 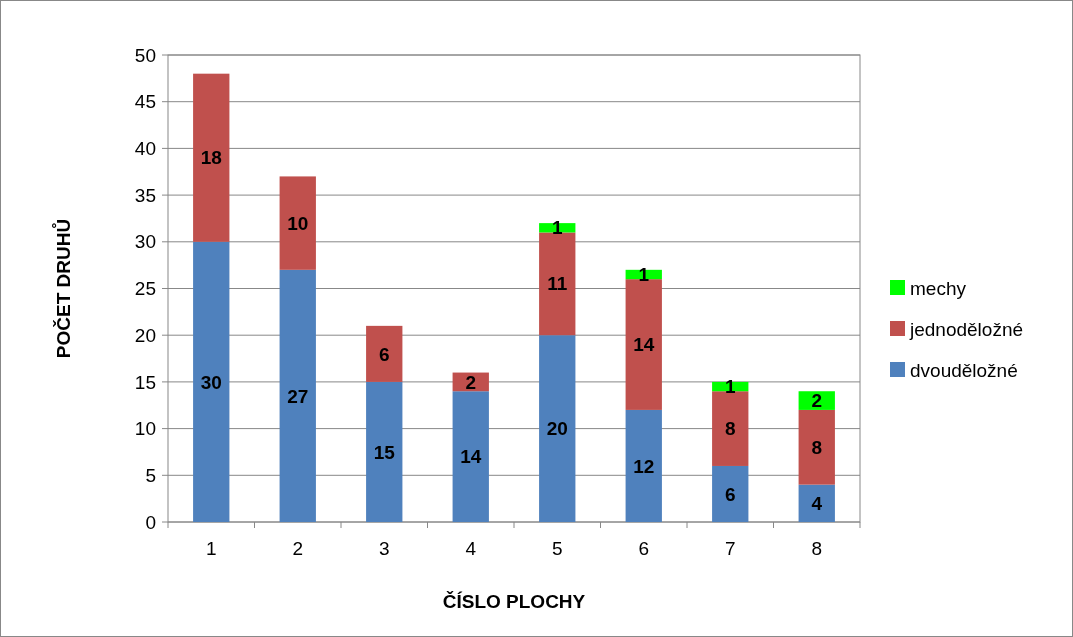 I want to click on legend-label: mechy, so click(x=938, y=288).